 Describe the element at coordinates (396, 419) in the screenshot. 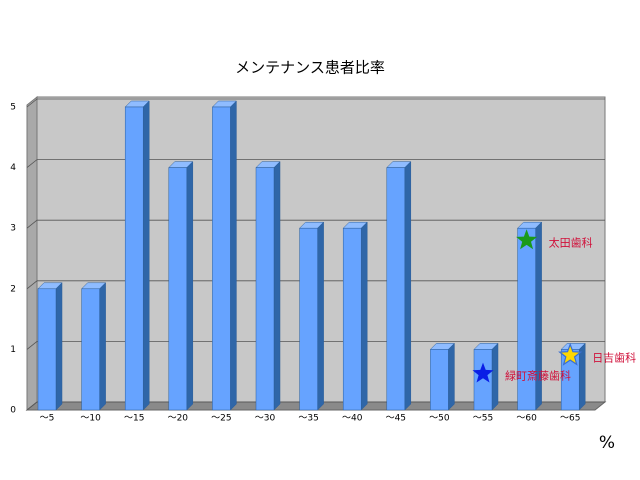

I see `x-tick-label: ～45` at that location.